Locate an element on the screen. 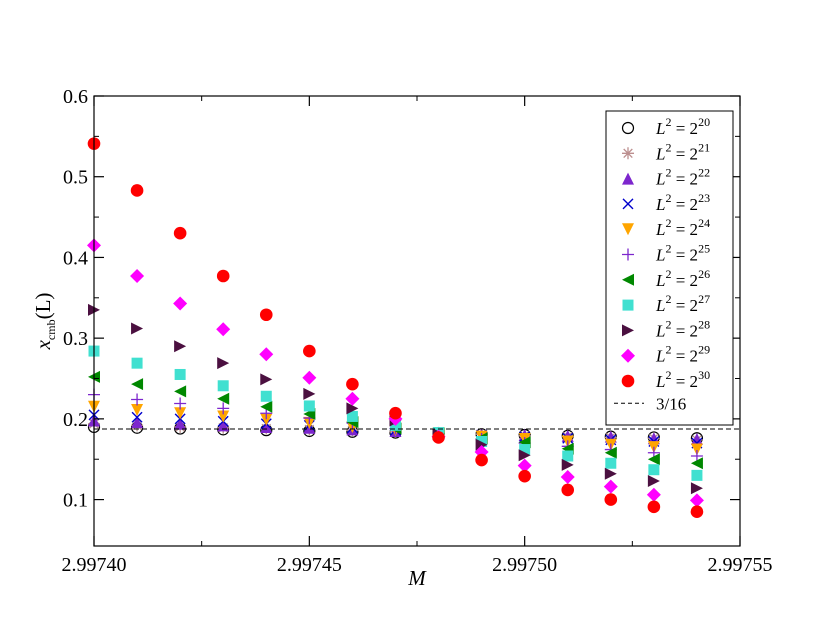 The width and height of the screenshot is (830, 642). svg-text: xcmb(L) is located at coordinates (44, 322).